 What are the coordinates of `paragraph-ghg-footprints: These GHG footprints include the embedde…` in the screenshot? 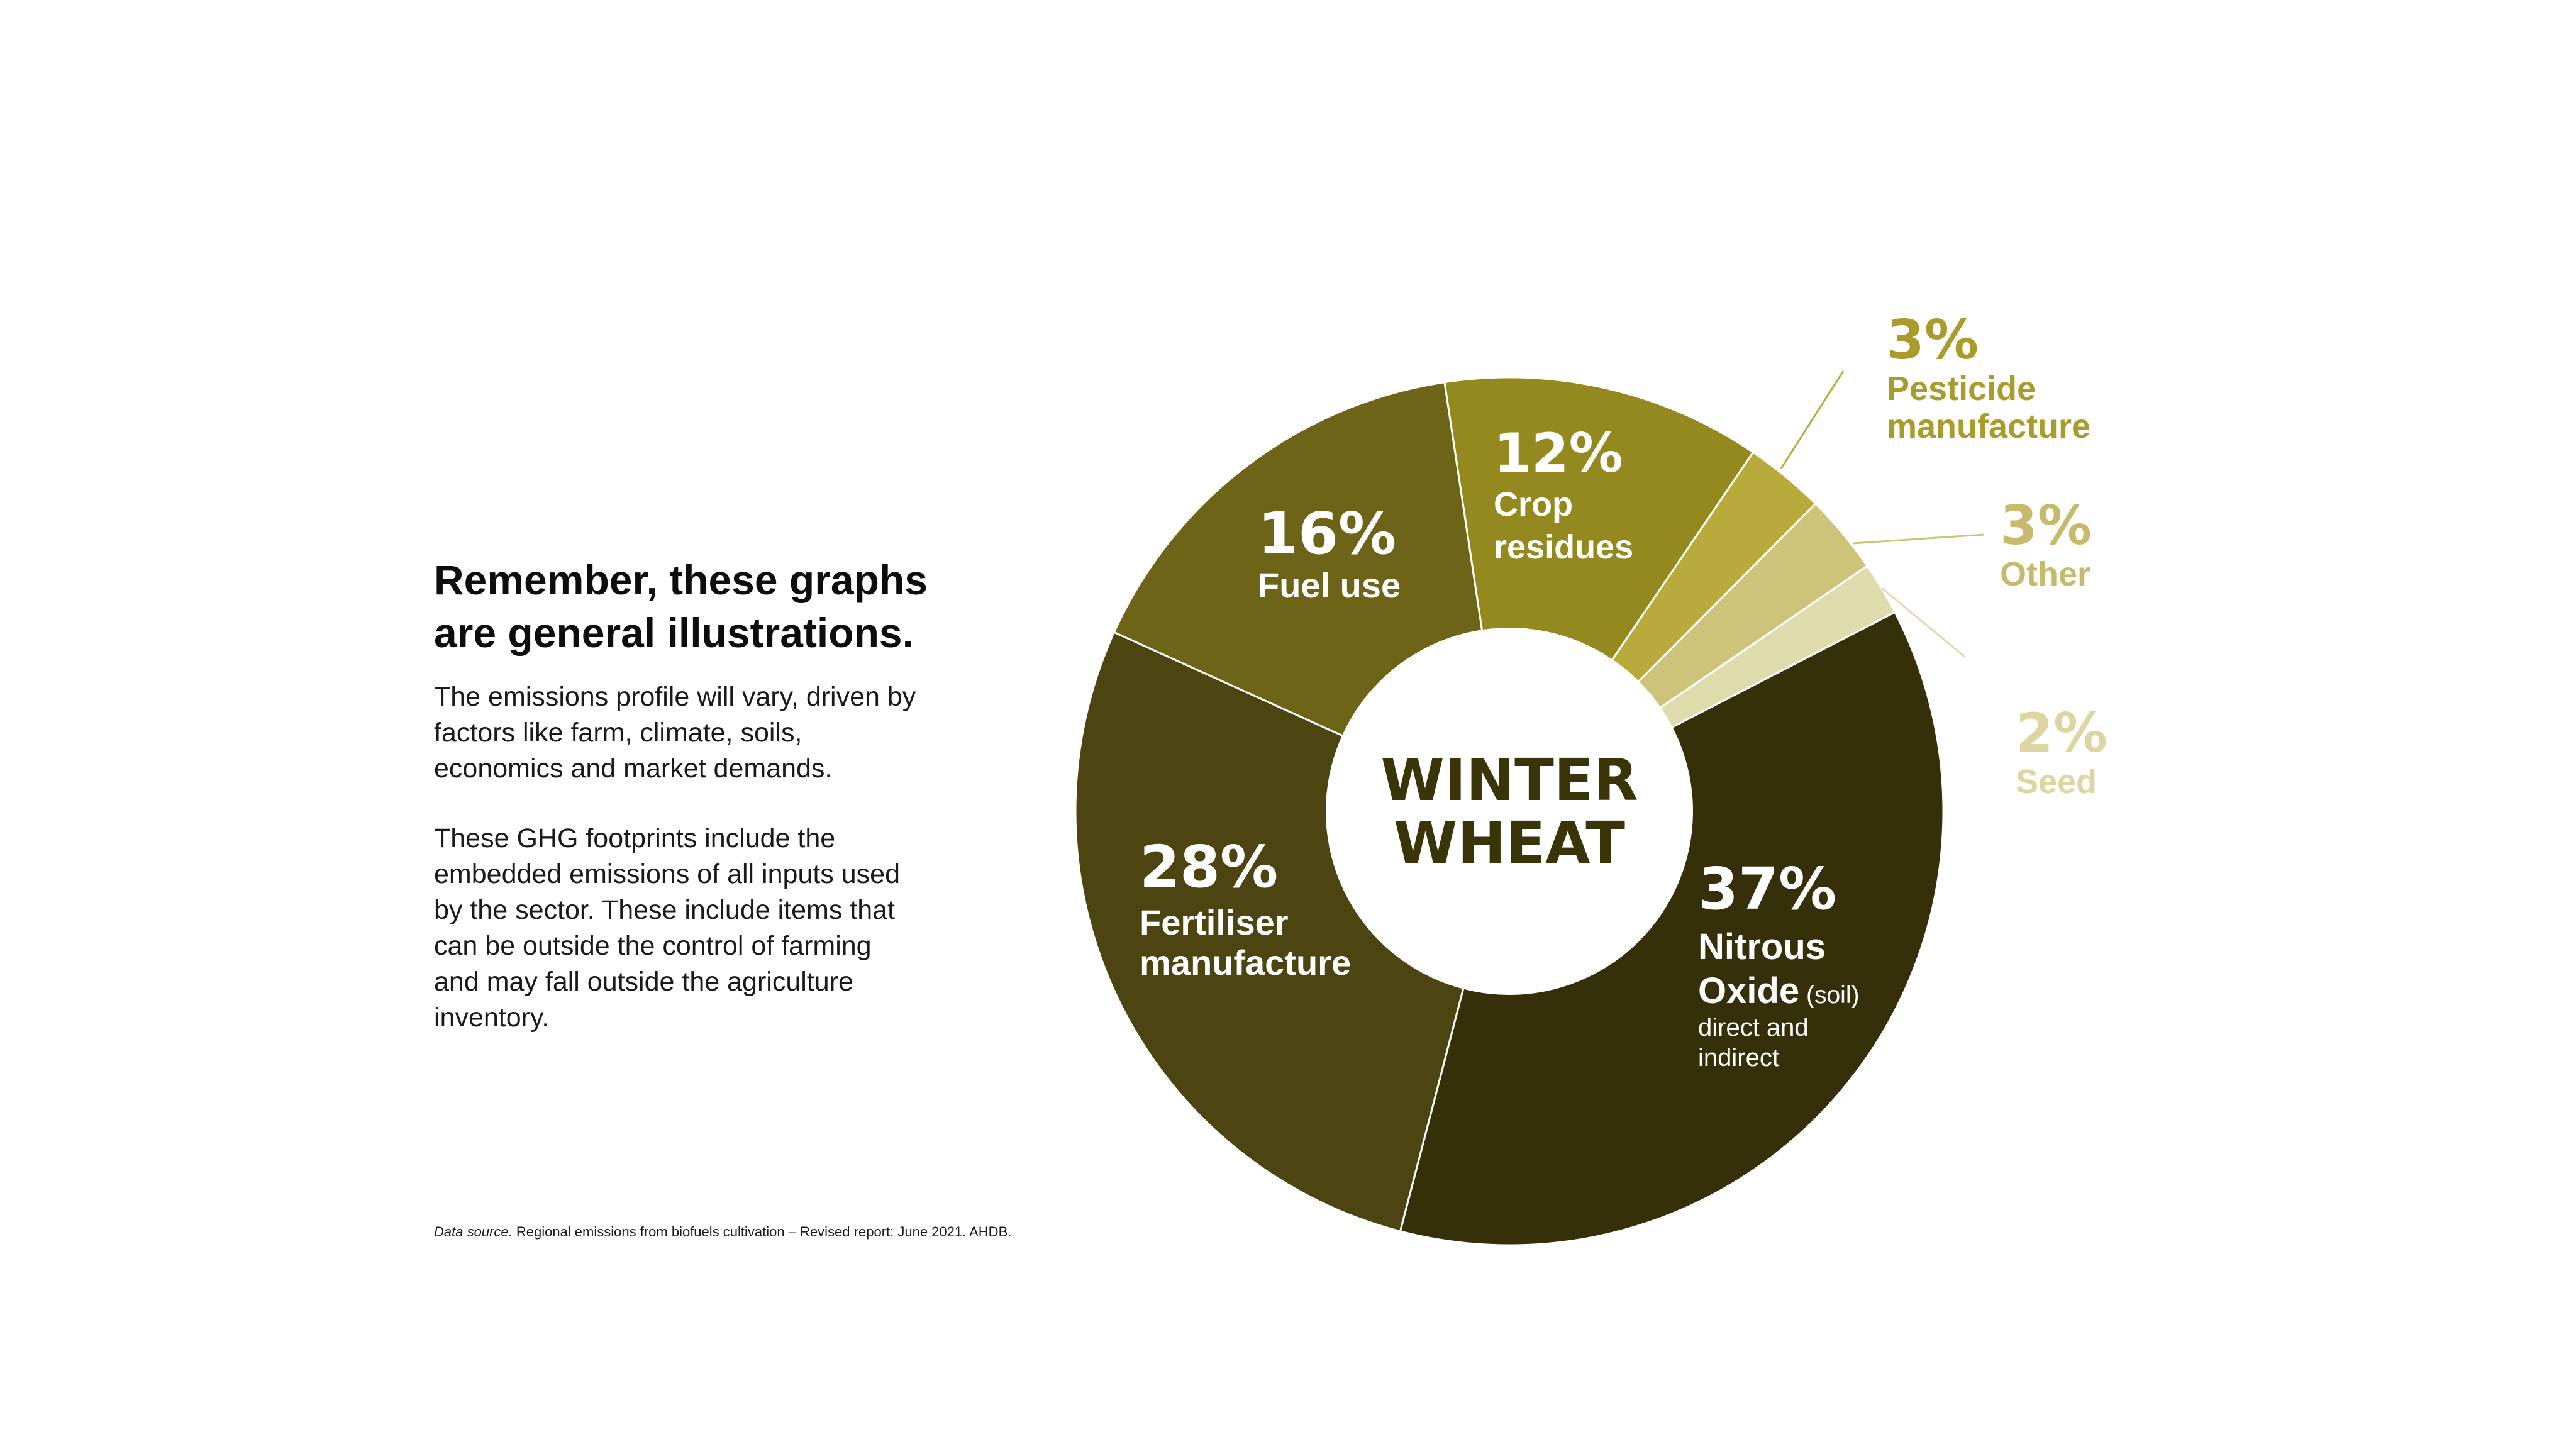 It's located at (717, 928).